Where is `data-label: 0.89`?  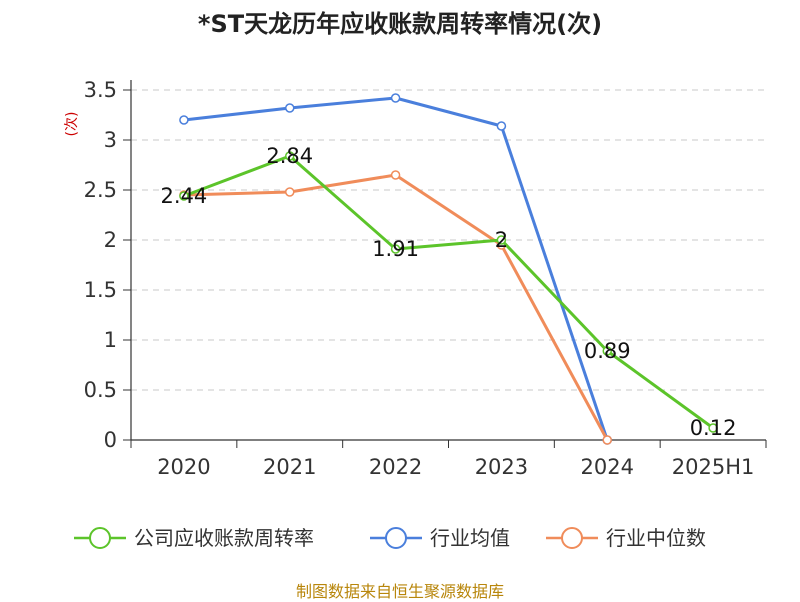 data-label: 0.89 is located at coordinates (607, 351).